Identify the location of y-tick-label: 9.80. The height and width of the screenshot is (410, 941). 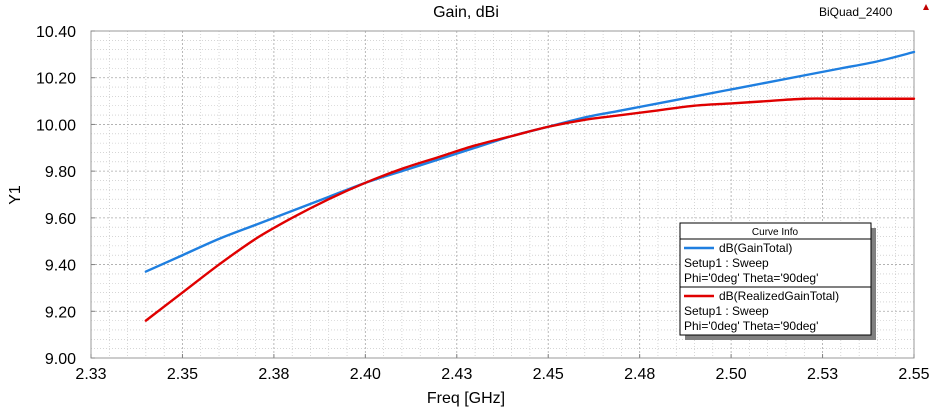
(60, 172).